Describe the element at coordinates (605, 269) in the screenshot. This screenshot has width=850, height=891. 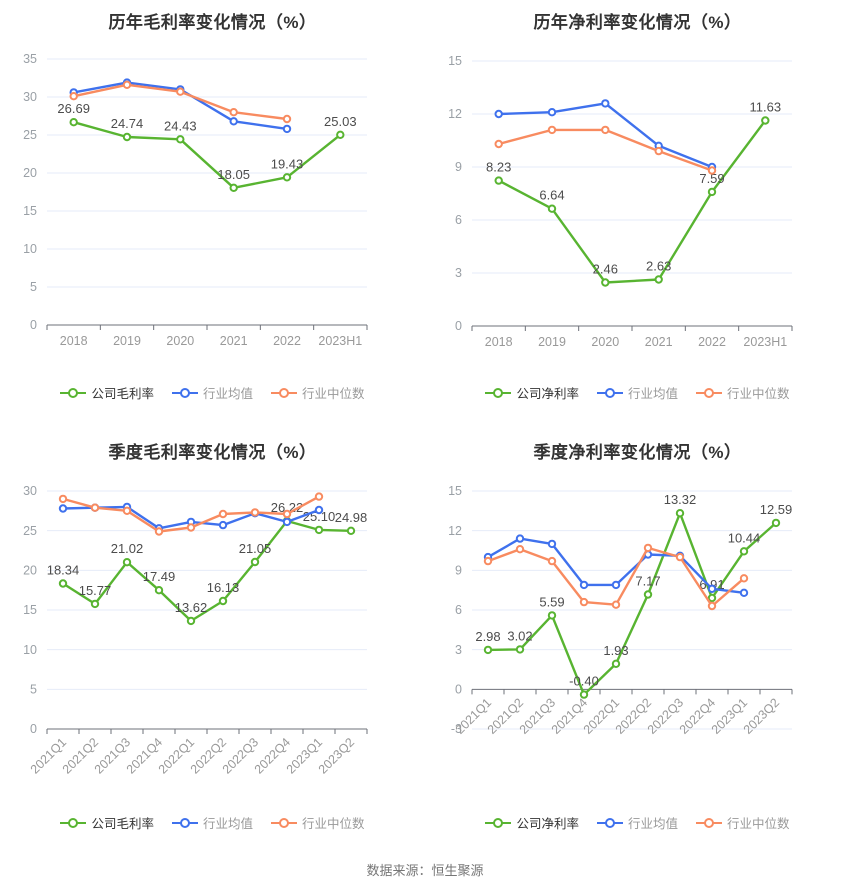
I see `svg-text: 2.46` at that location.